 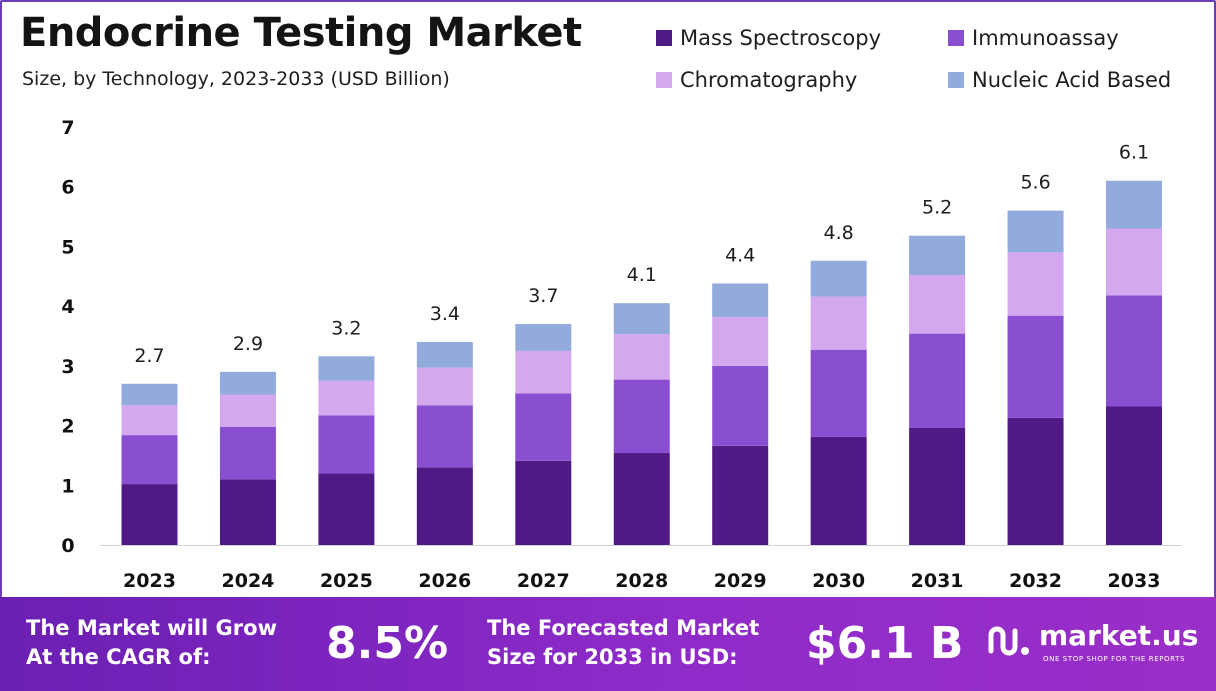 What do you see at coordinates (1035, 581) in the screenshot?
I see `x-tick-label: 2032` at bounding box center [1035, 581].